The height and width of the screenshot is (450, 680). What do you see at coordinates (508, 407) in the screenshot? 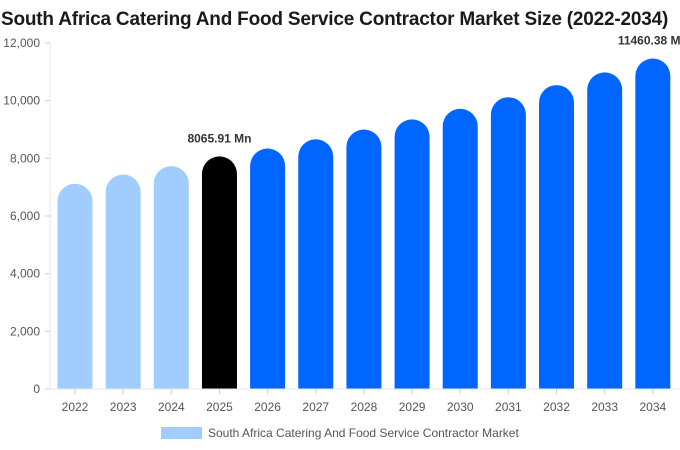
I see `x-tick-label: 2031` at bounding box center [508, 407].